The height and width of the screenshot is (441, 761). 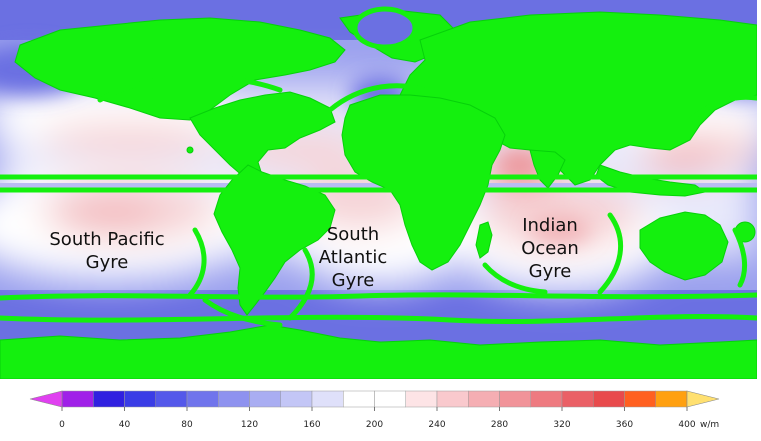 I want to click on colorbar-cells, so click(x=374, y=399).